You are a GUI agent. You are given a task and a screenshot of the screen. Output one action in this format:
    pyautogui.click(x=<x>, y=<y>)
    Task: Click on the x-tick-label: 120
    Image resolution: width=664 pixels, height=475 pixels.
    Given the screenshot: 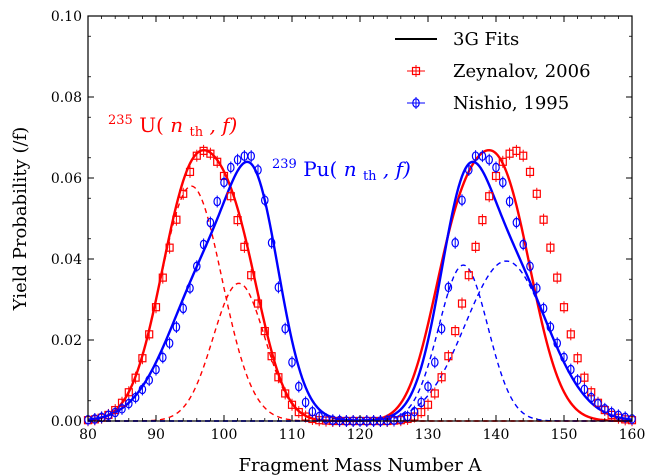 What is the action you would take?
    pyautogui.click(x=360, y=435)
    